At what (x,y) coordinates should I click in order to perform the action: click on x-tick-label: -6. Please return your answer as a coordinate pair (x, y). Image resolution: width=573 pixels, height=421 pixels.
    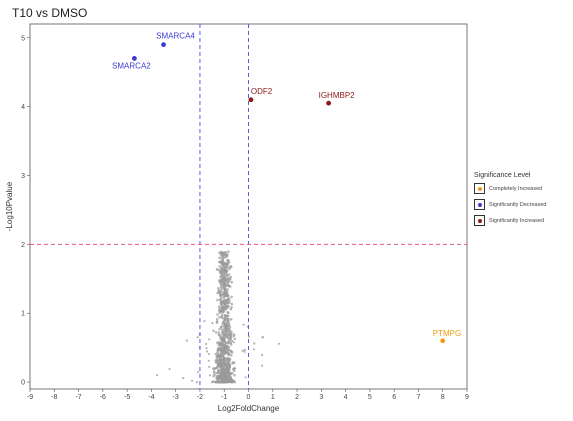
    Looking at the image, I should click on (103, 397).